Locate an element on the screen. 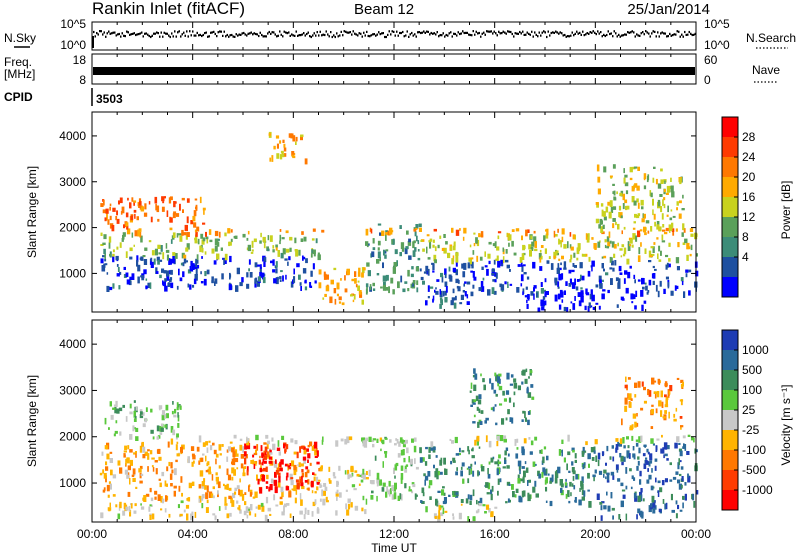 The height and width of the screenshot is (554, 800). velocity-tick-label: 2000 is located at coordinates (72, 437).